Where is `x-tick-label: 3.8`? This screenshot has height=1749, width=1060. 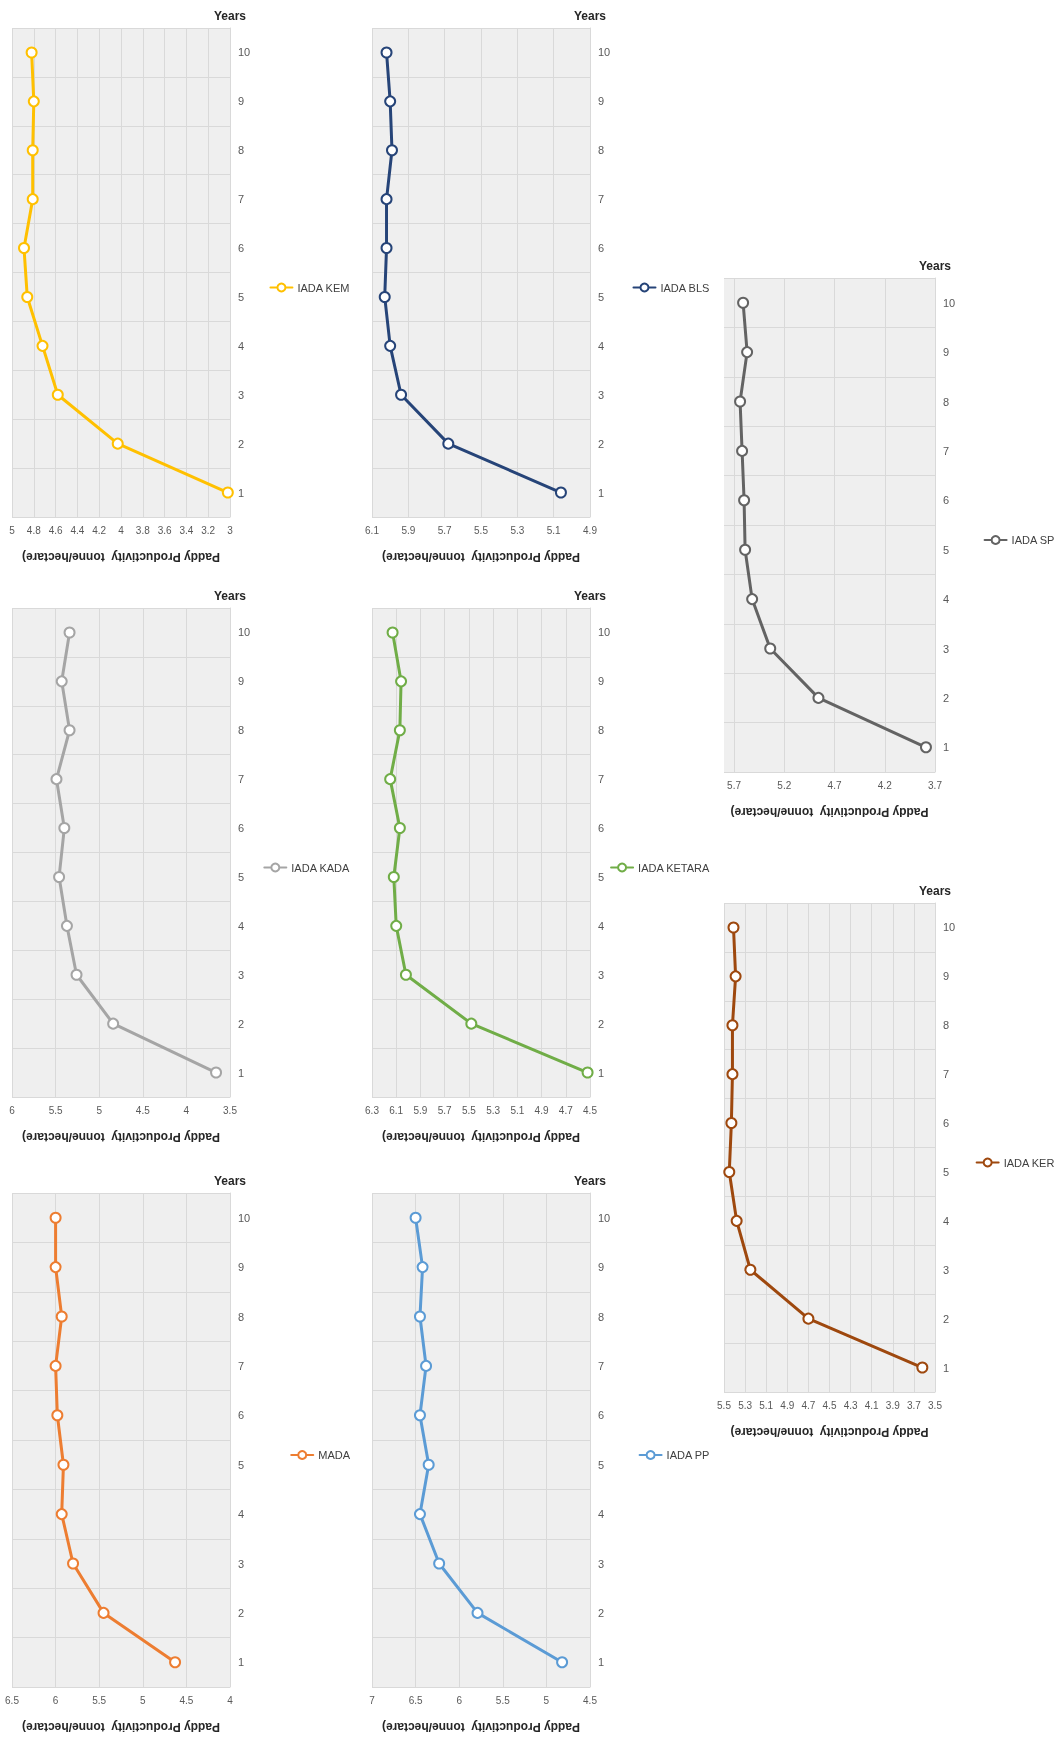 x-tick-label: 3.8 is located at coordinates (143, 530).